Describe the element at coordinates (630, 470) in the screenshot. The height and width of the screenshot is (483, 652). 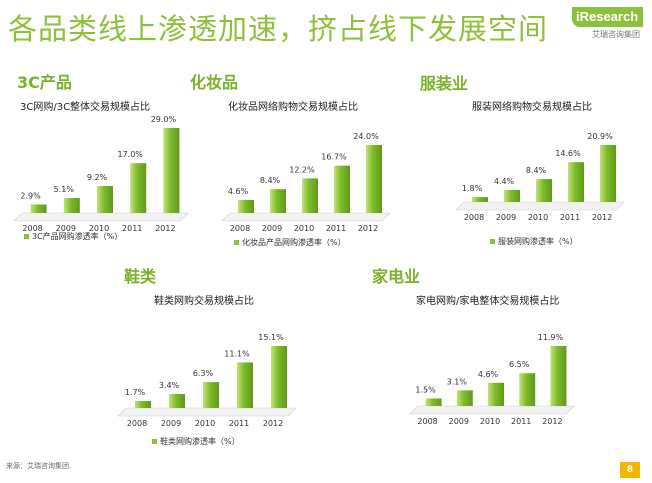
I see `page-number: 8` at that location.